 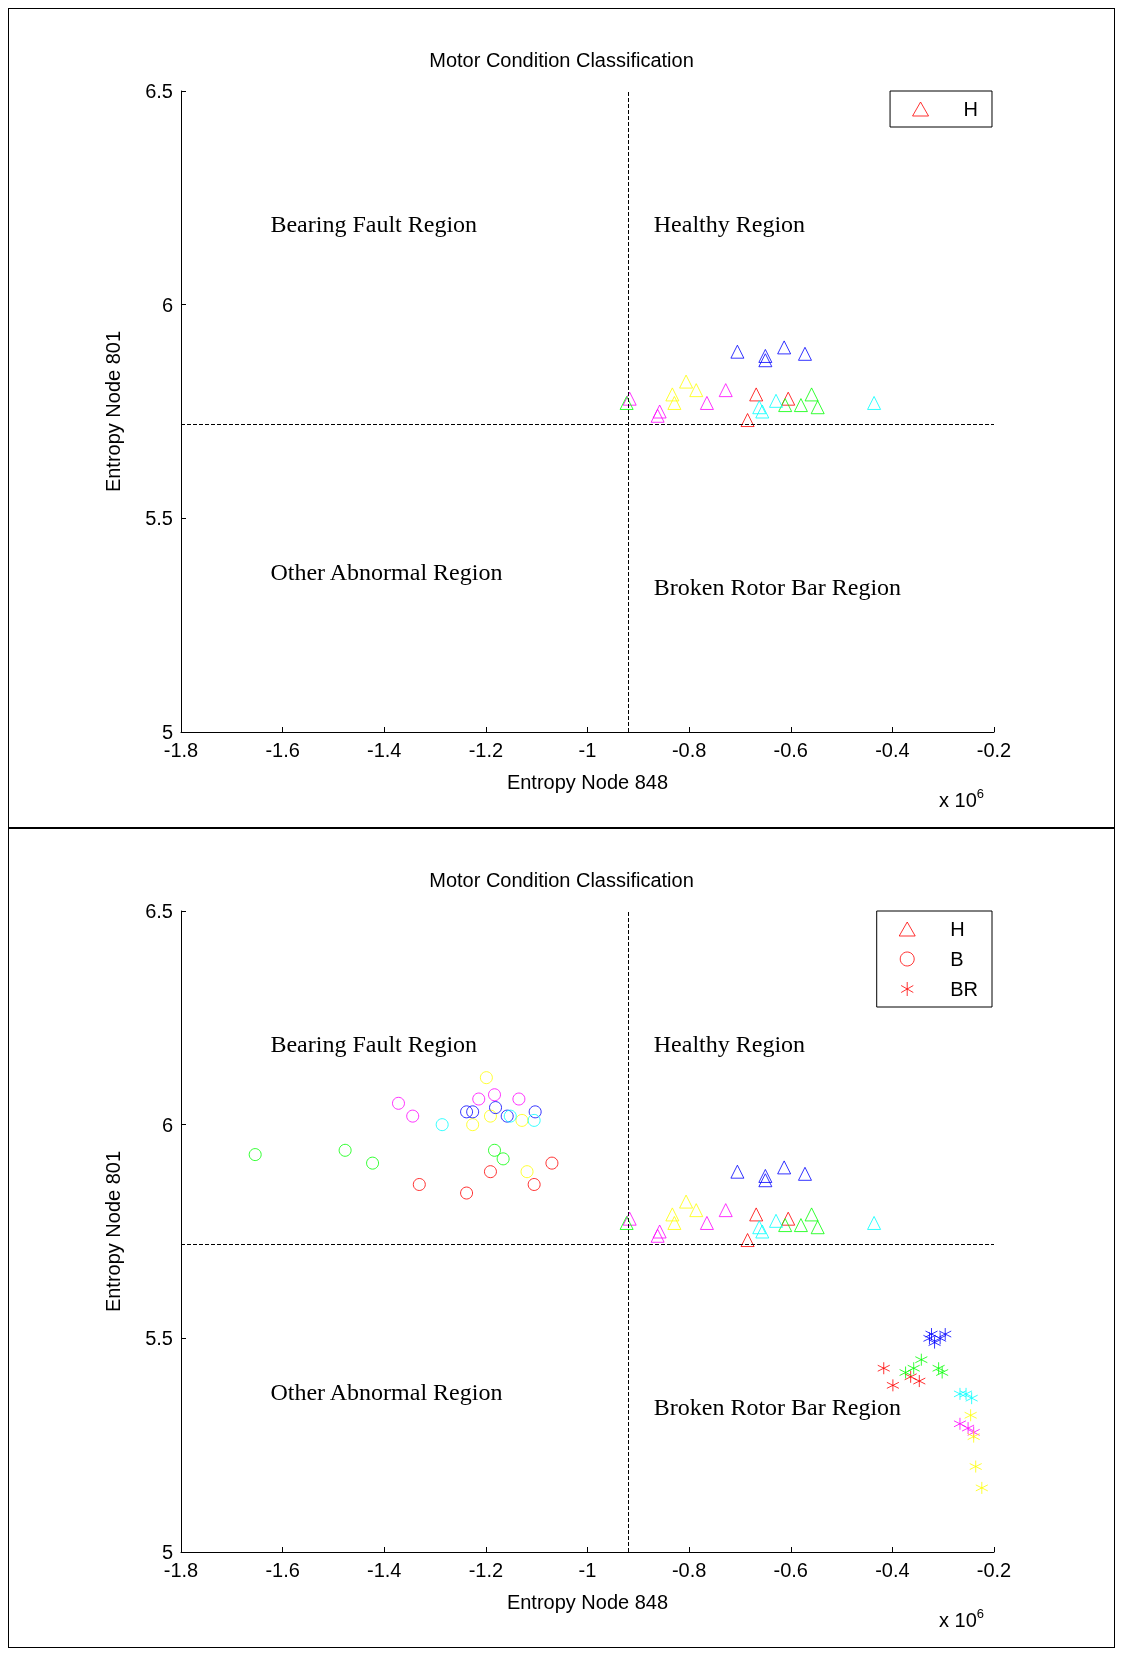 I want to click on legend-label: BR, so click(x=964, y=989).